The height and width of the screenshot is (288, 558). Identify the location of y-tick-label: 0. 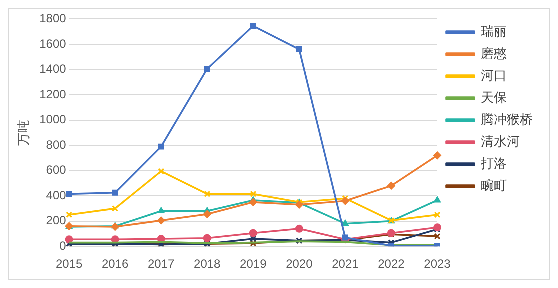
(63, 245).